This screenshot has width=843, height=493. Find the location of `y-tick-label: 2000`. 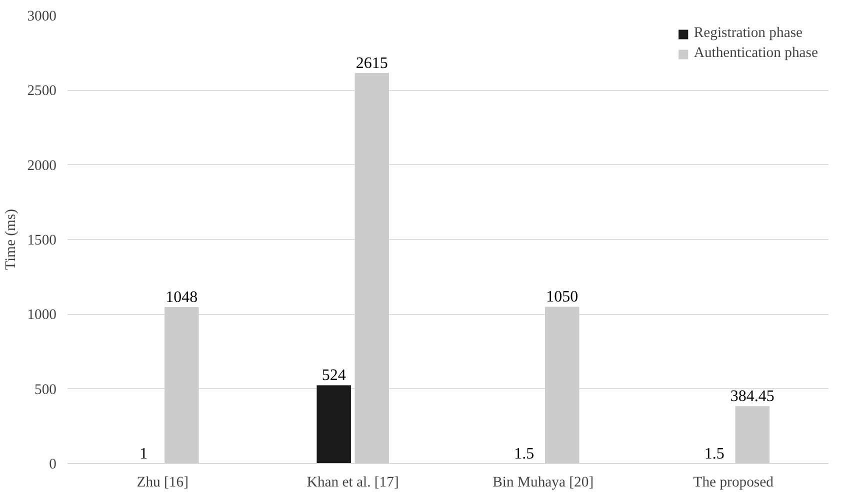

y-tick-label: 2000 is located at coordinates (41, 166).